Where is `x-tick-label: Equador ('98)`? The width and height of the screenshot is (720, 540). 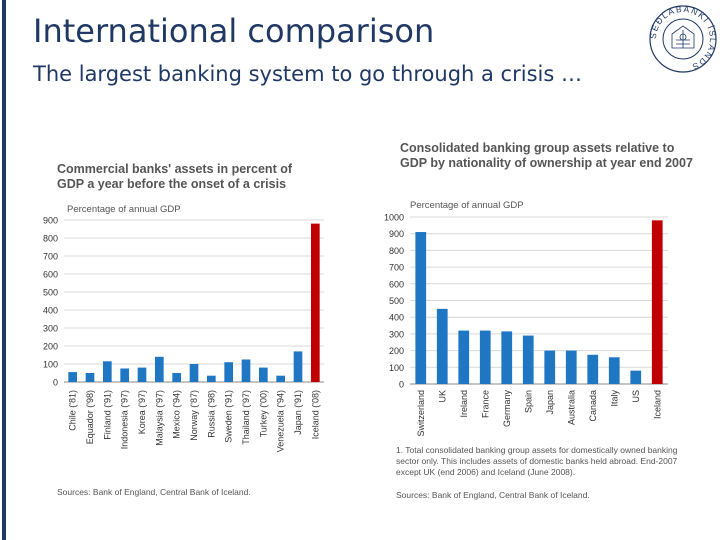 x-tick-label: Equador ('98) is located at coordinates (90, 417).